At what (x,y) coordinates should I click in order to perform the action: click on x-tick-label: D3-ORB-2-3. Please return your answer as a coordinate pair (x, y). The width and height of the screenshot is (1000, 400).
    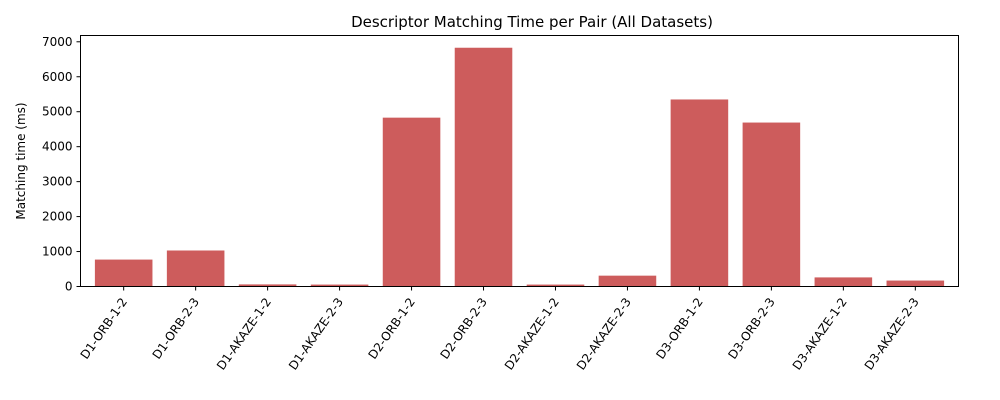
    Looking at the image, I should click on (751, 328).